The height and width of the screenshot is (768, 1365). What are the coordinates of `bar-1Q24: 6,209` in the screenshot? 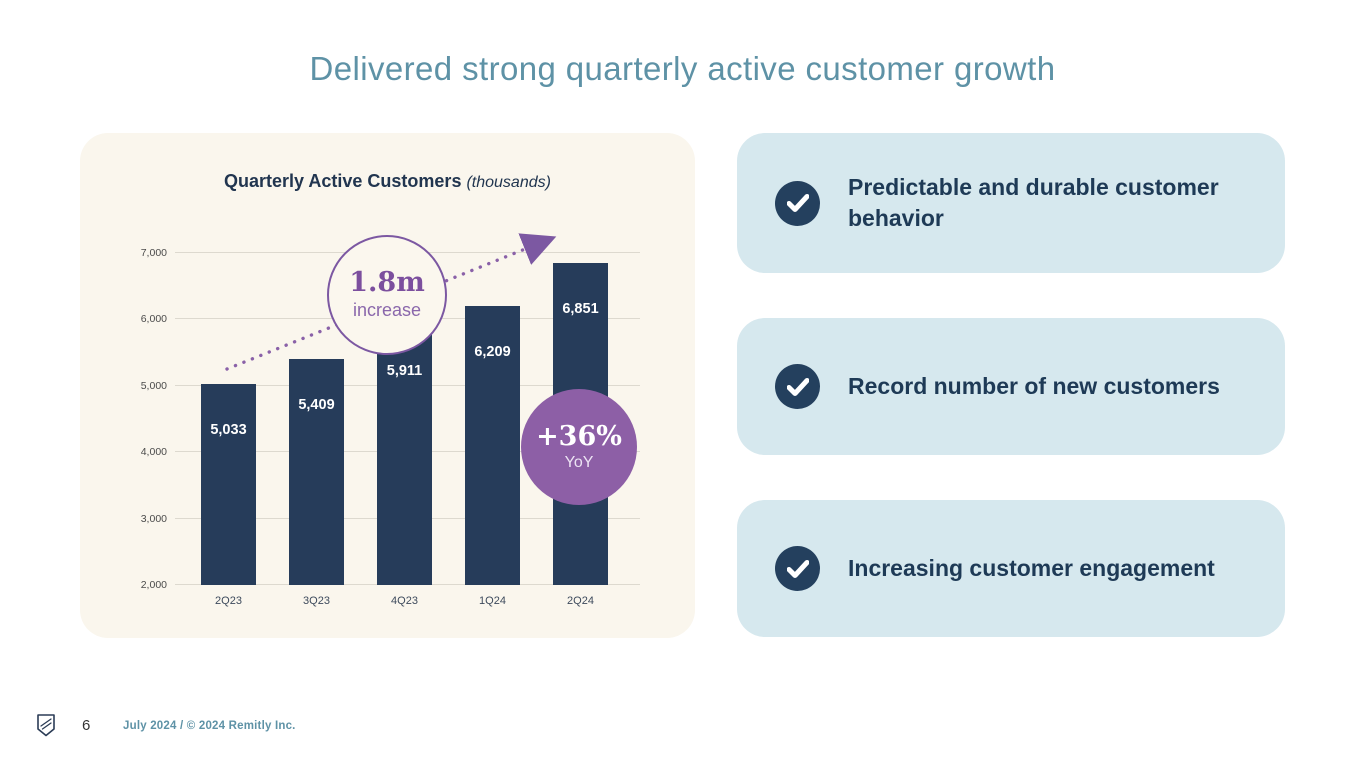 It's located at (492, 445).